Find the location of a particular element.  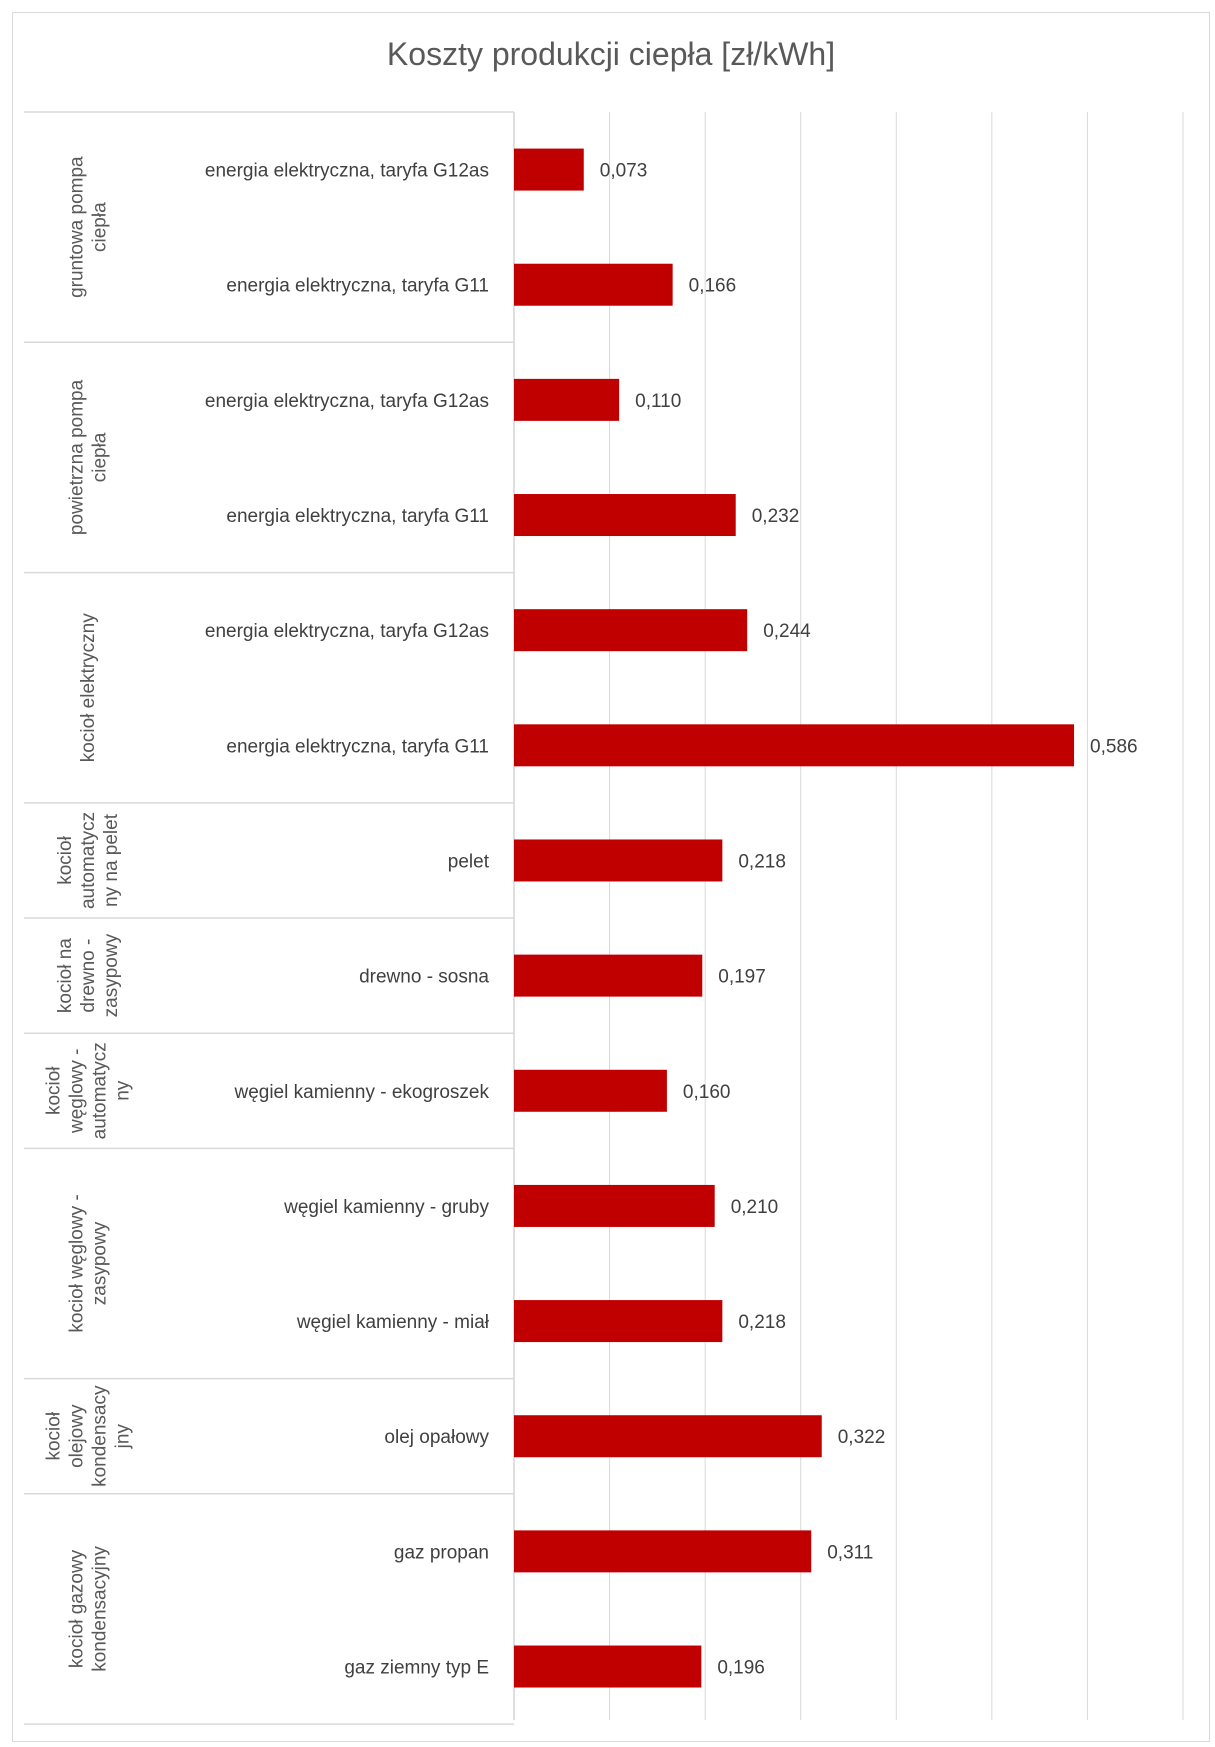

data-label: 0,232 is located at coordinates (776, 516).